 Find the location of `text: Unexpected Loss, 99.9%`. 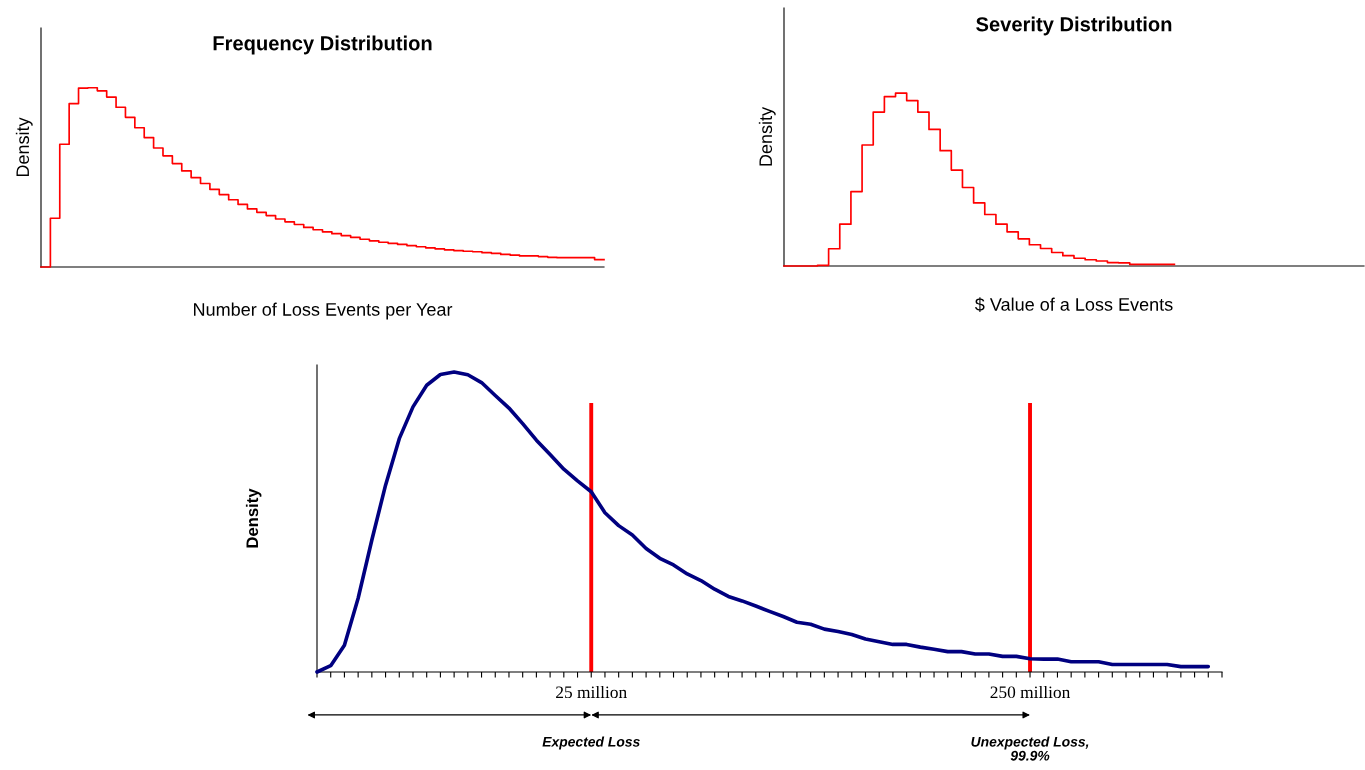

text: Unexpected Loss, 99.9% is located at coordinates (1030, 748).